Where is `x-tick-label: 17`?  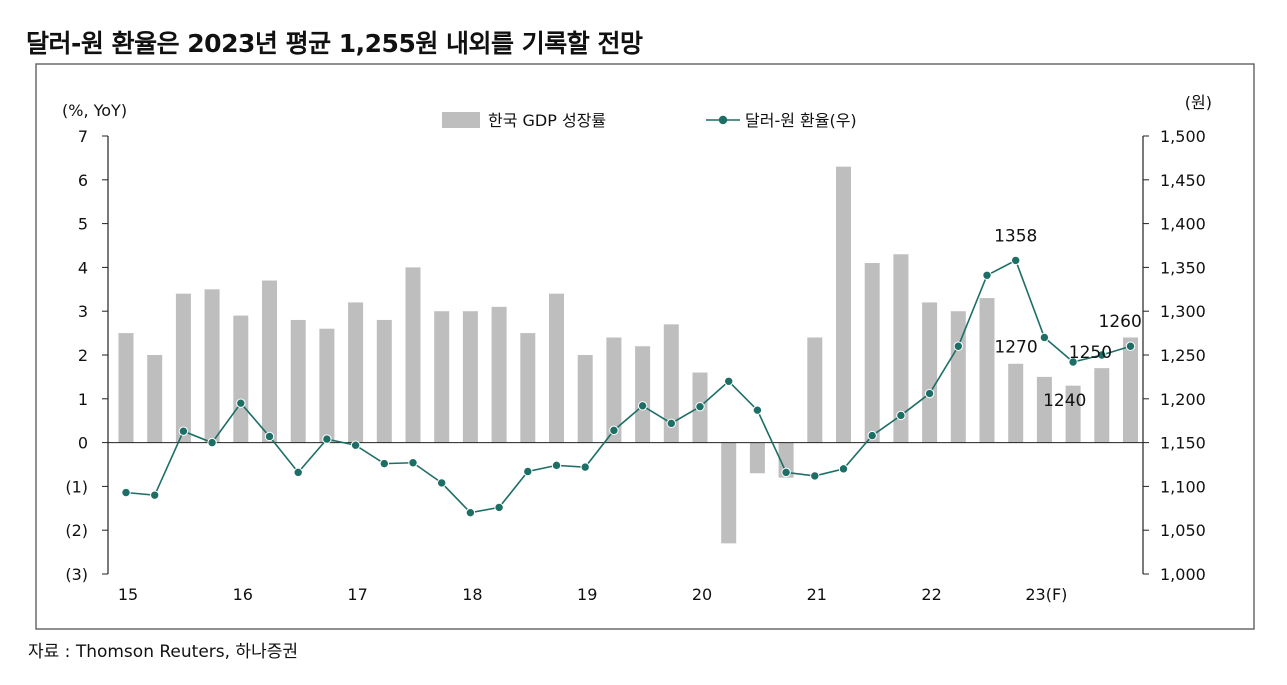
x-tick-label: 17 is located at coordinates (357, 594).